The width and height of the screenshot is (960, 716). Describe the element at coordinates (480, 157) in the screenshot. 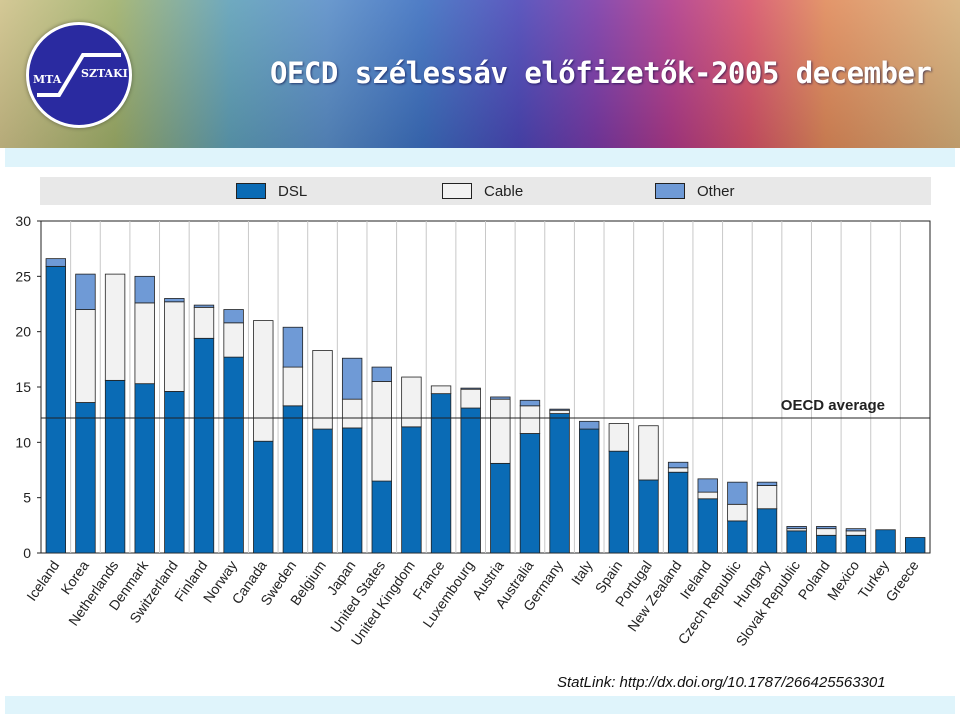

I see `top-band` at that location.